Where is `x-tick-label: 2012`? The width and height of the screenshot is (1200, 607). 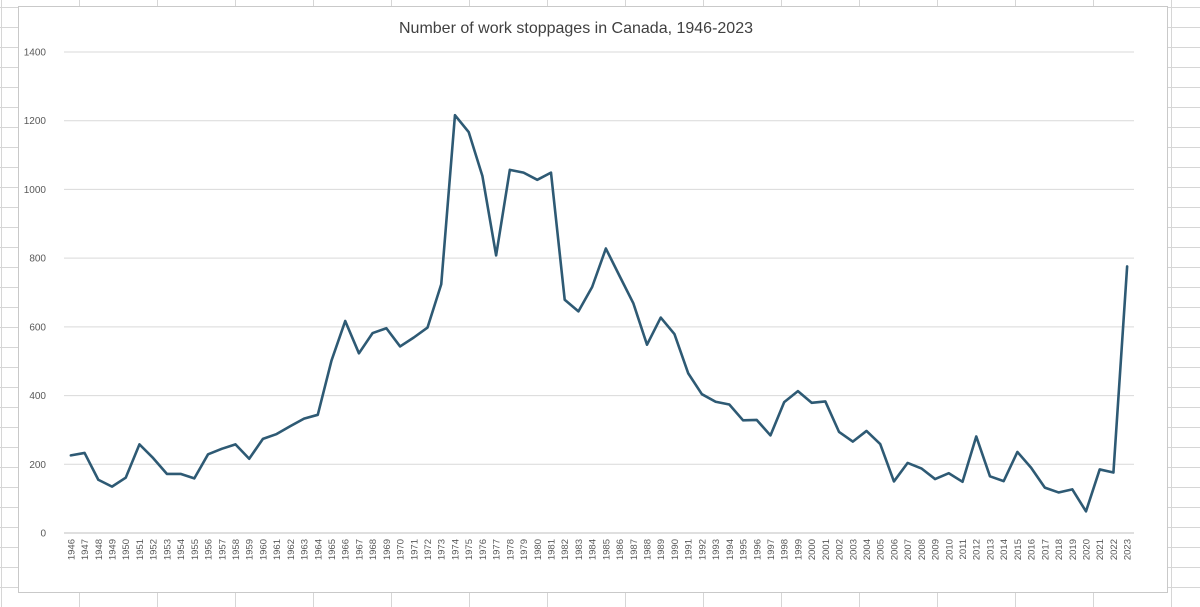
x-tick-label: 2012 is located at coordinates (977, 549).